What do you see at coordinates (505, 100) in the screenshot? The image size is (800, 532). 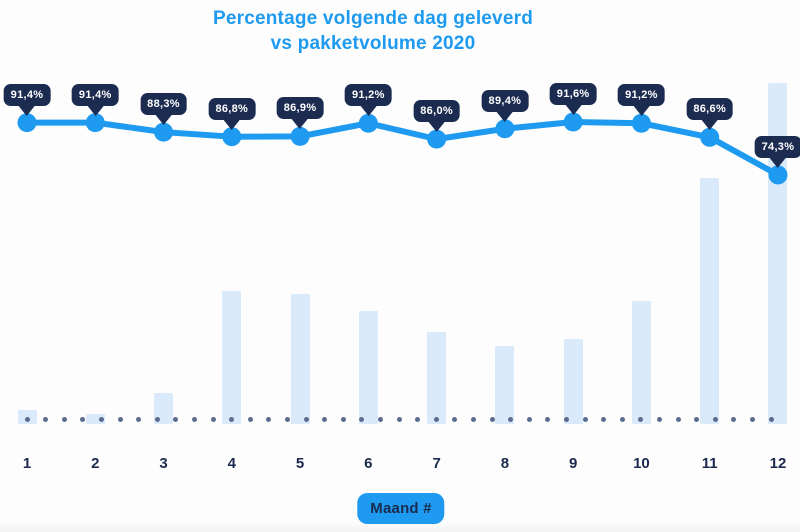 I see `value-tooltip: 89,4%` at bounding box center [505, 100].